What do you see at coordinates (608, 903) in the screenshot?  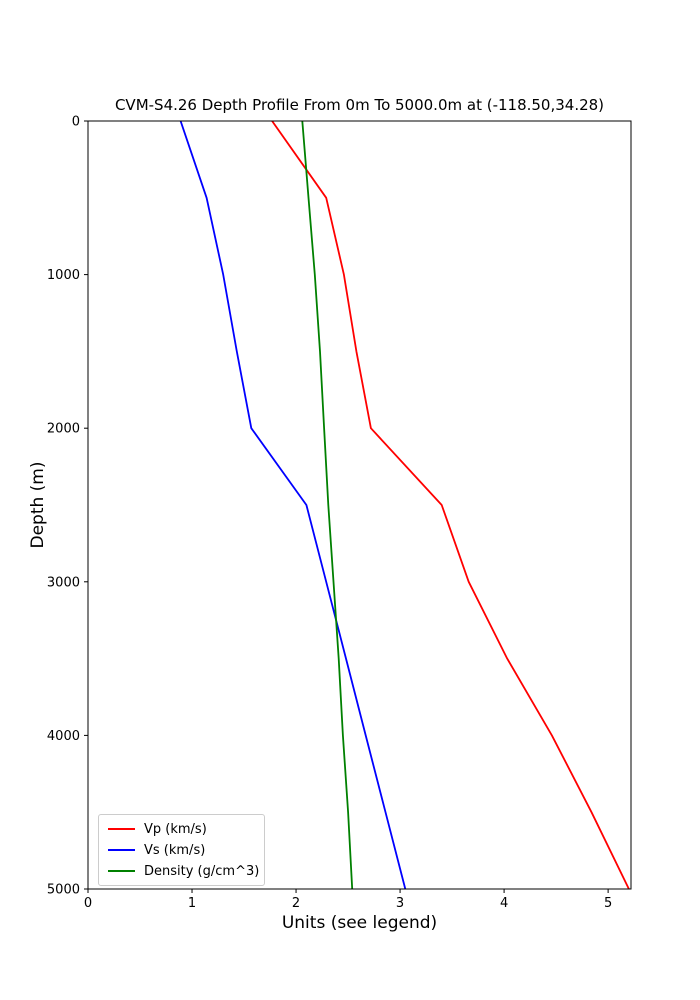 I see `x-tick-label: 5` at bounding box center [608, 903].